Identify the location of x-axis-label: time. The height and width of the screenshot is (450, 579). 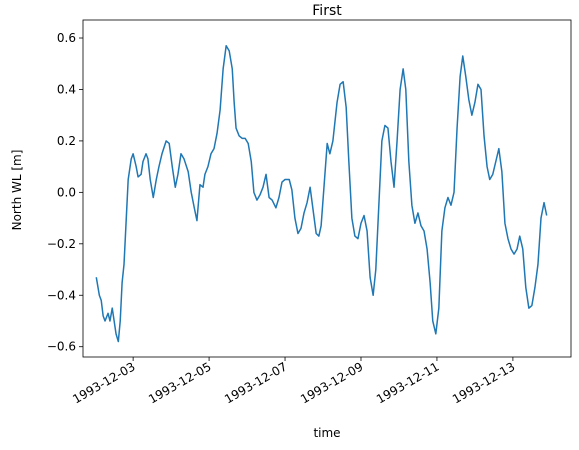
(326, 433).